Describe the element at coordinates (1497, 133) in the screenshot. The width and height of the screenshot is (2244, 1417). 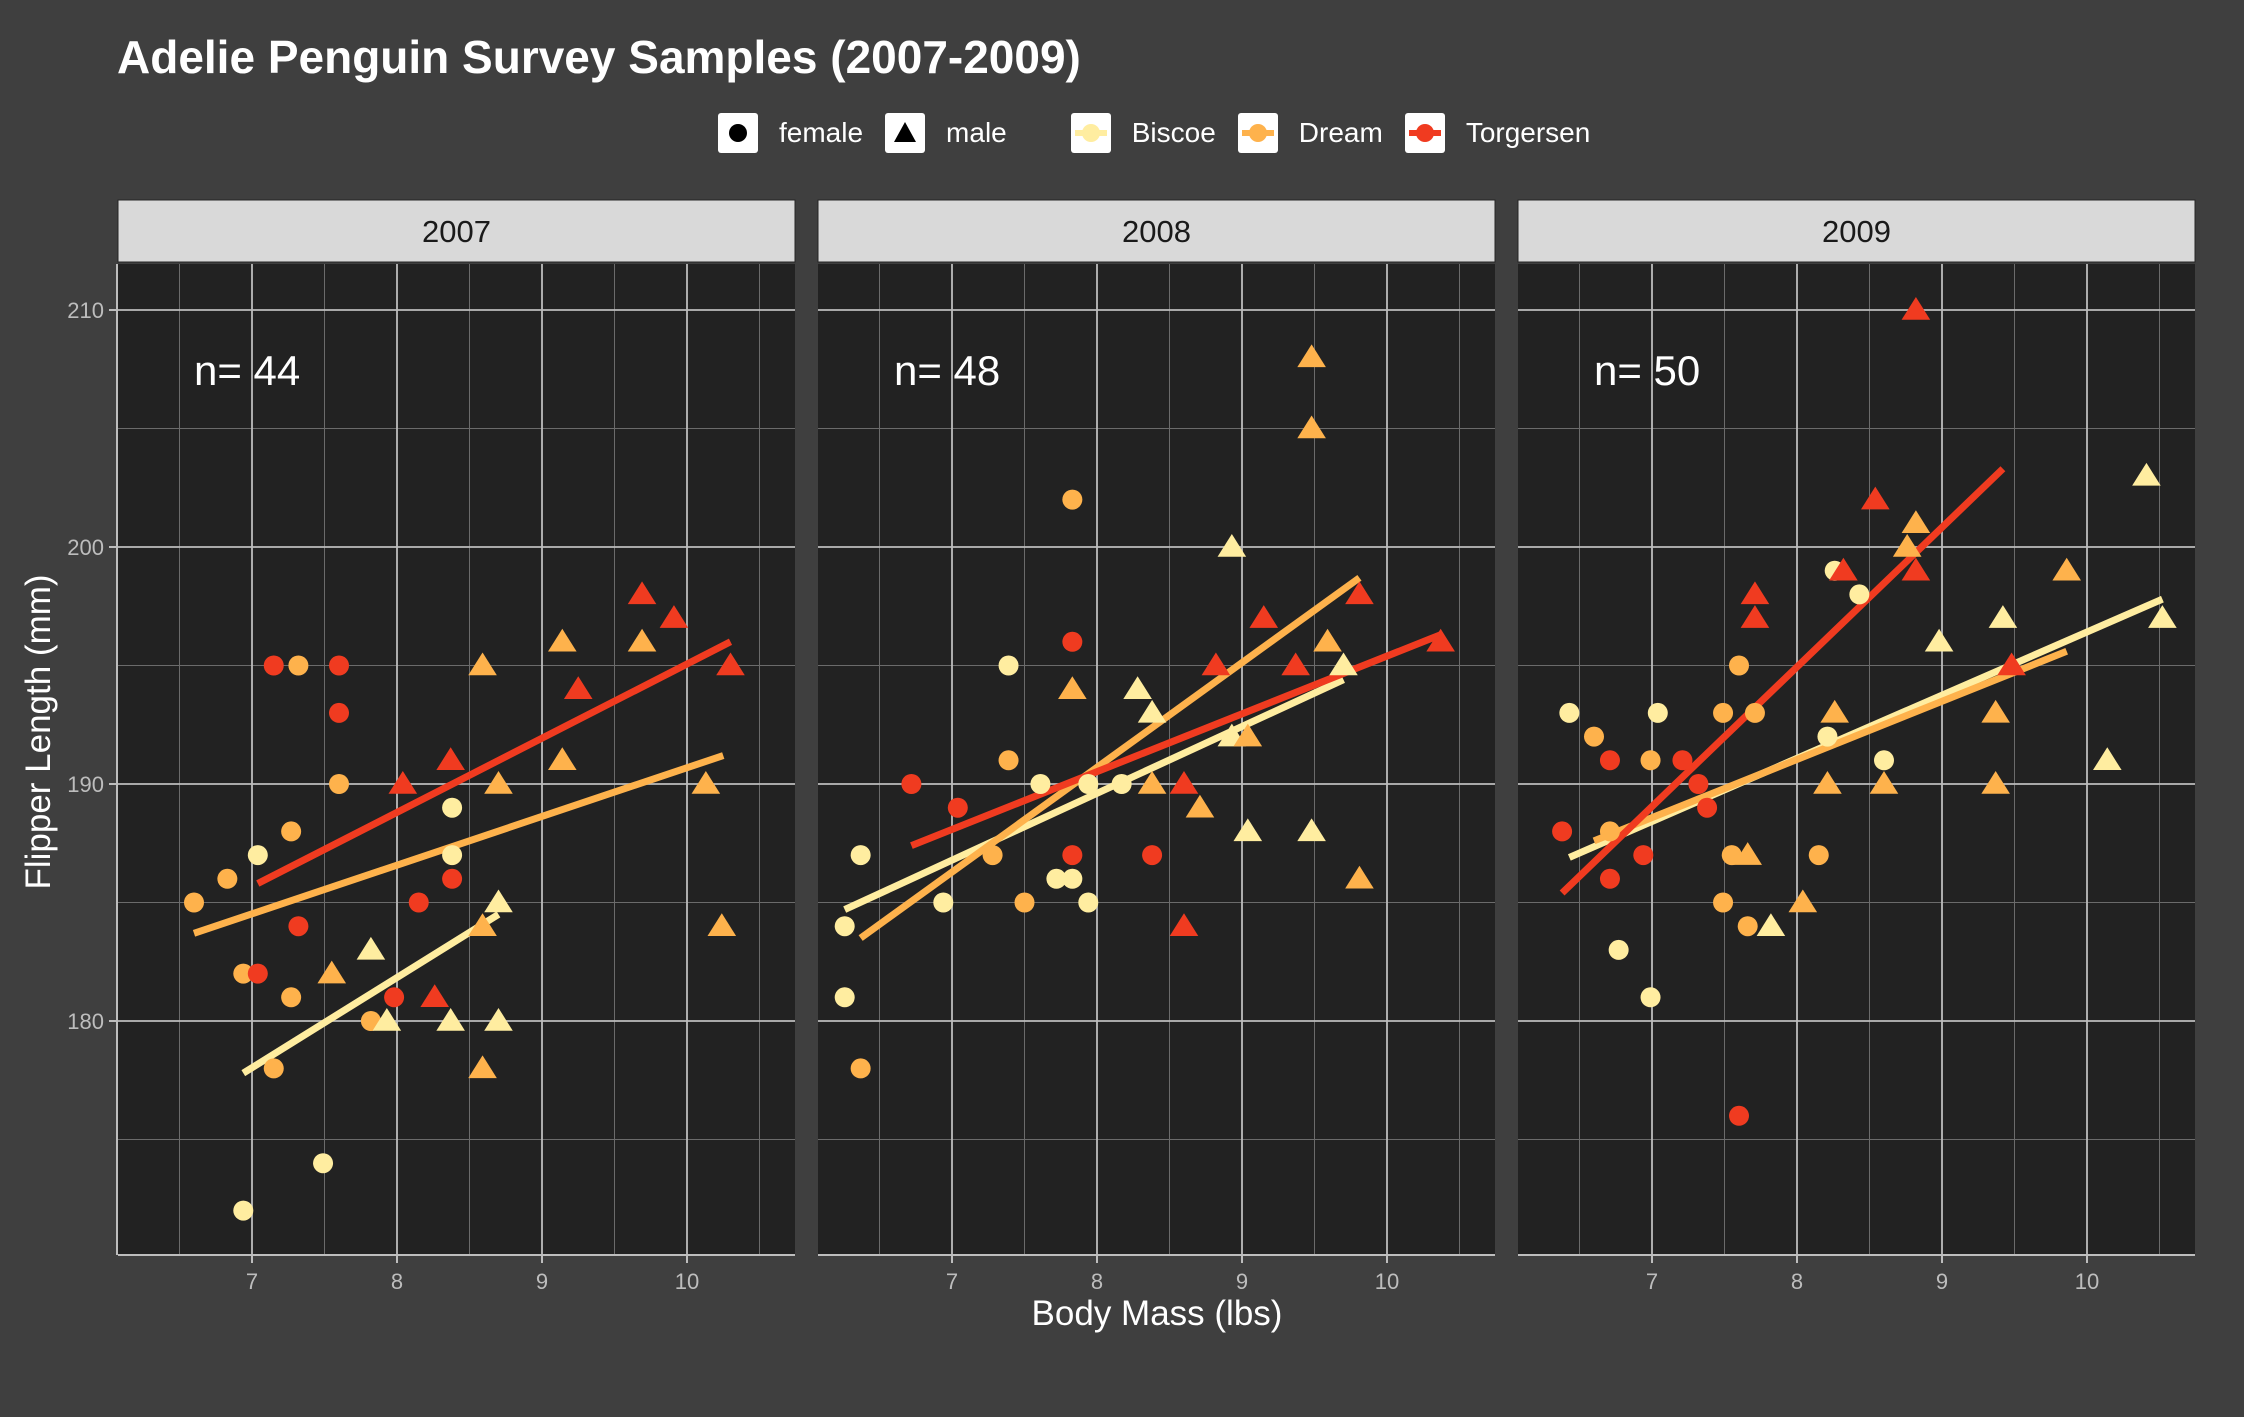
I see `legend-item-torgersen: Torgersen` at that location.